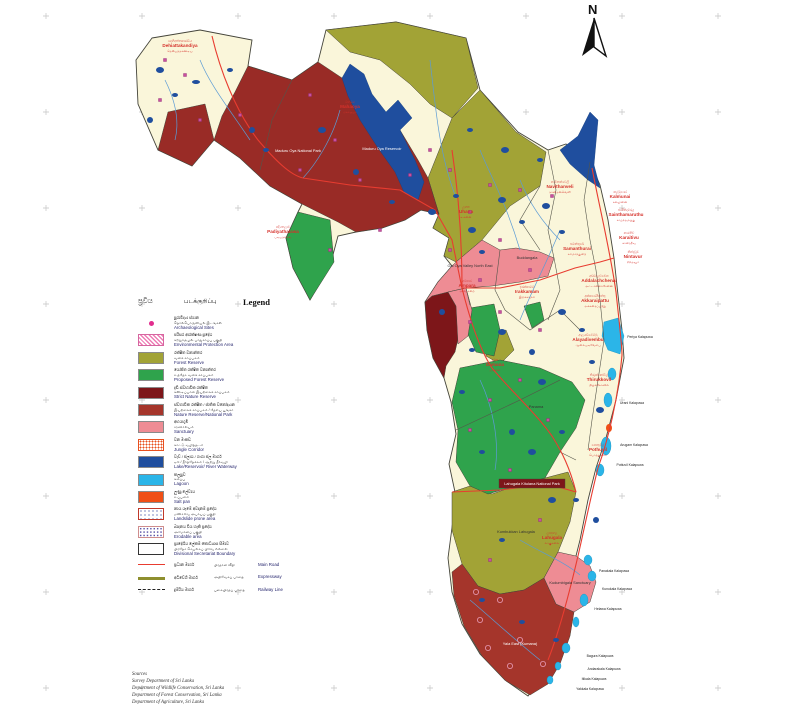 Image resolution: width=809 pixels, height=710 pixels. I want to click on svg-text: உகனை, so click(465, 217).